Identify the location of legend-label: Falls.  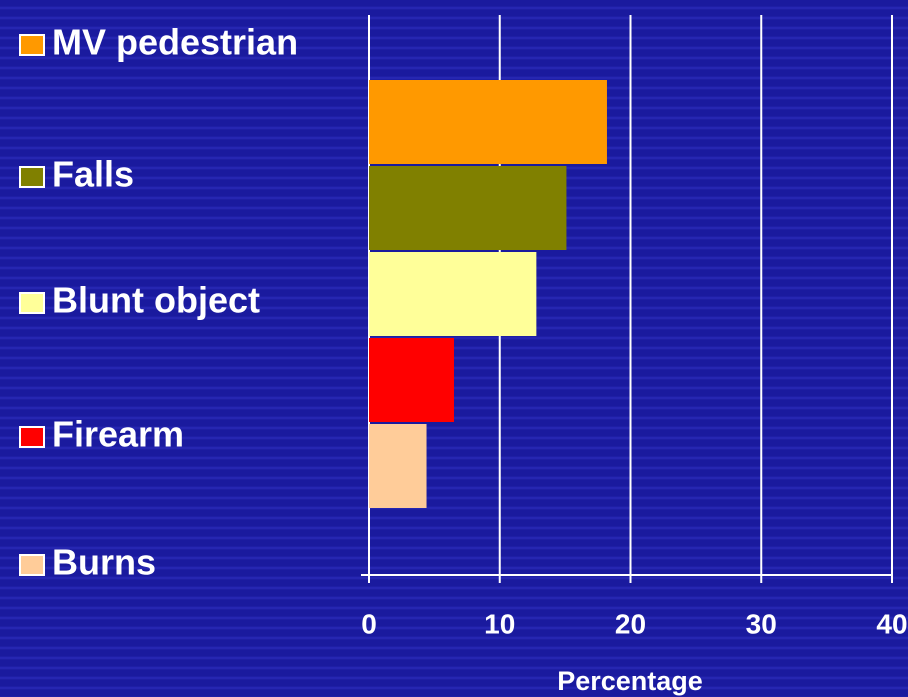
(93, 174).